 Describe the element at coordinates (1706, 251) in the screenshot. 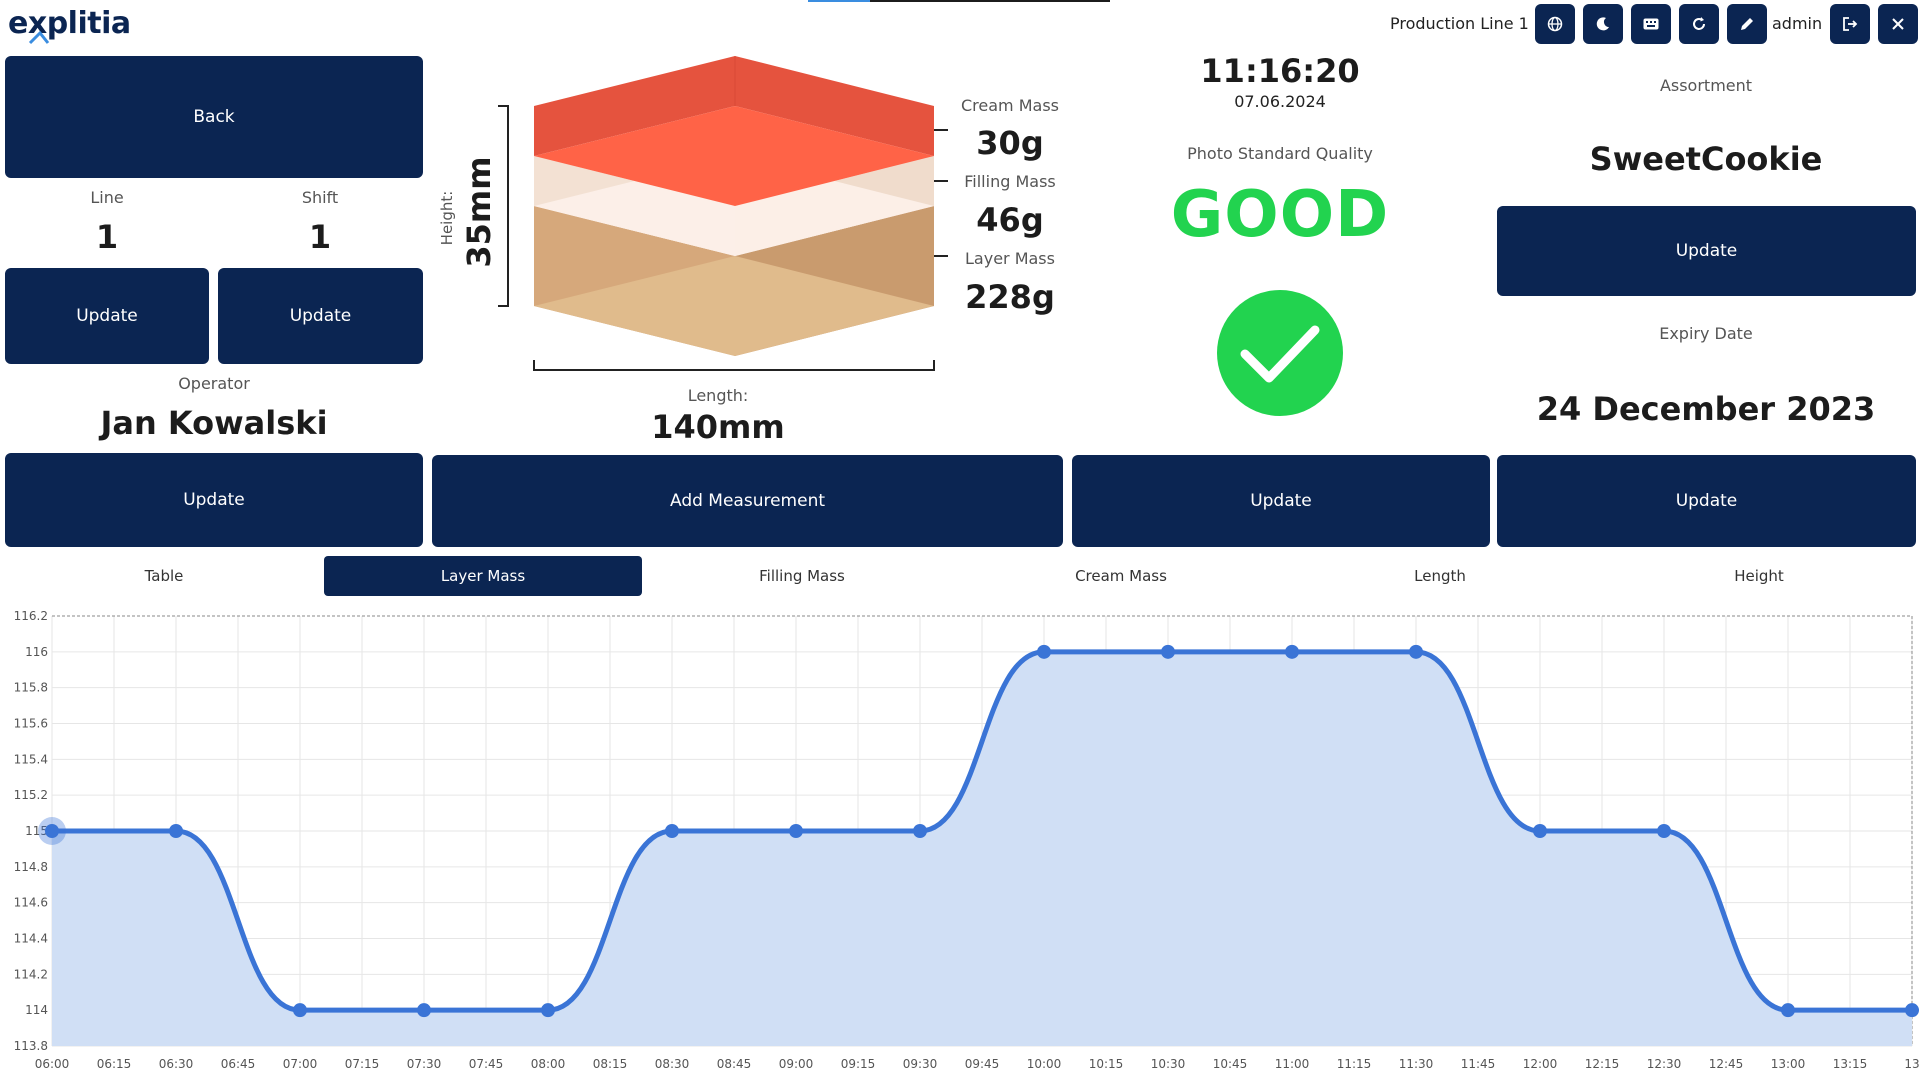

I see `update-assortment-button: Update` at that location.